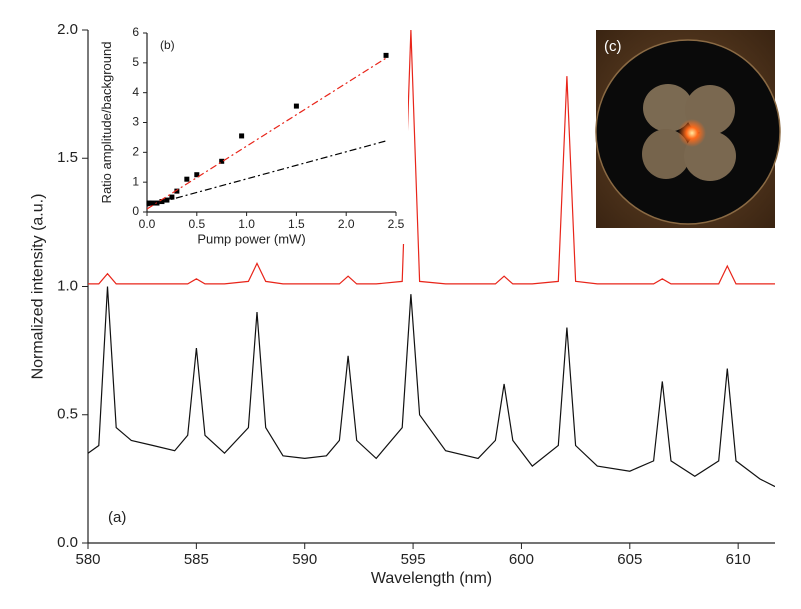 The width and height of the screenshot is (801, 609). I want to click on photo-panel: (c), so click(688, 129).